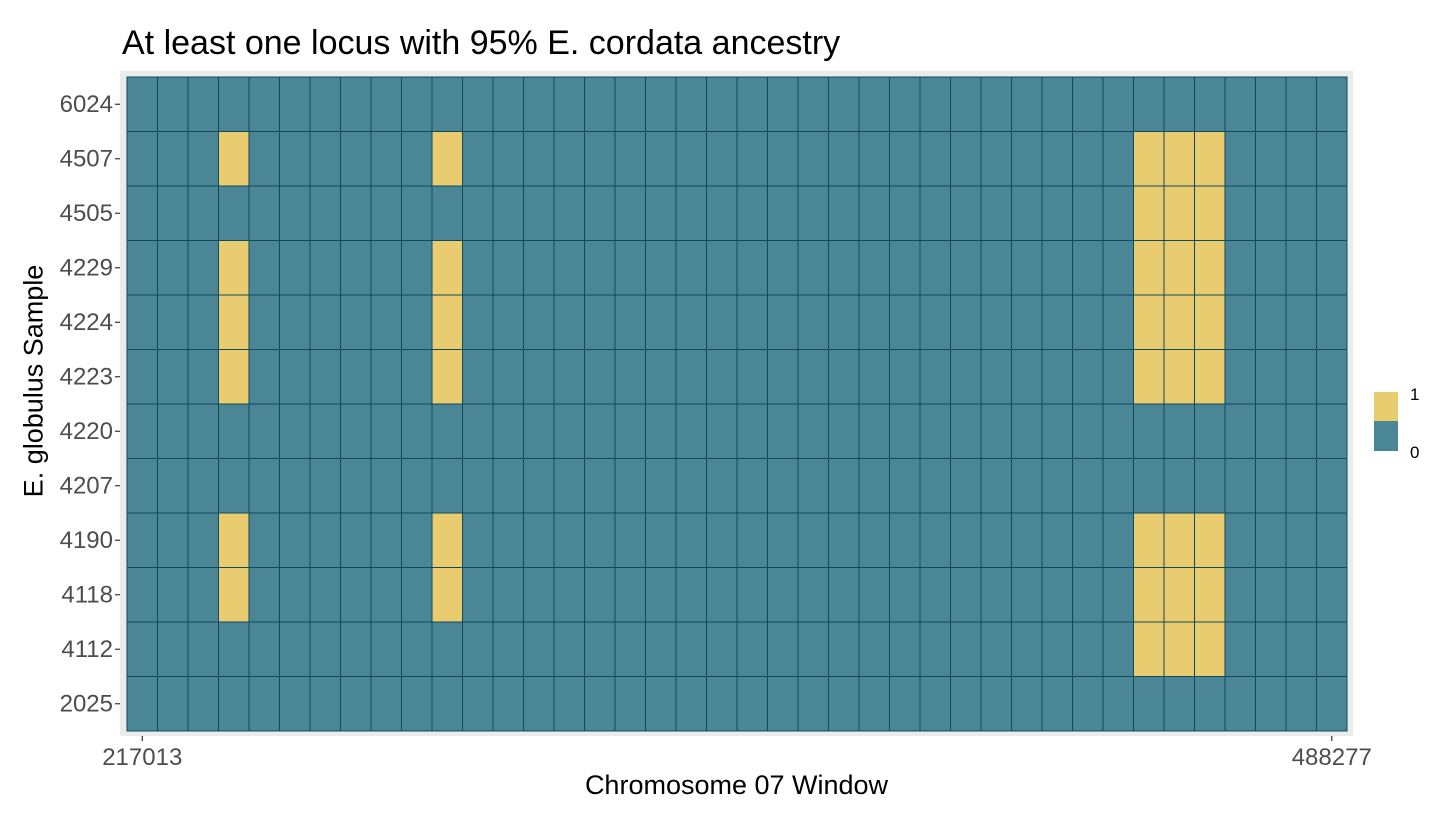 The width and height of the screenshot is (1444, 822). Describe the element at coordinates (1332, 757) in the screenshot. I see `x-tick-label: 488277` at that location.